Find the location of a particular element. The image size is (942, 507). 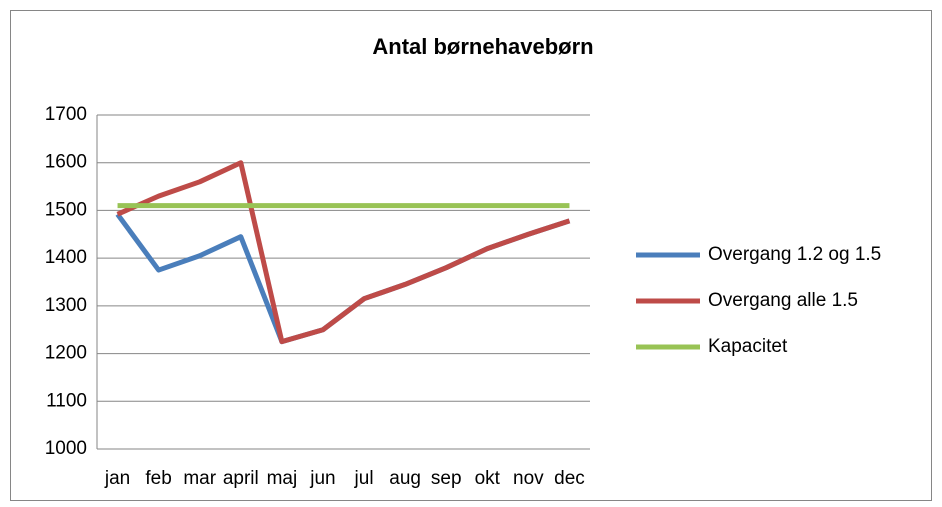

x-tick-label: aug is located at coordinates (405, 478).